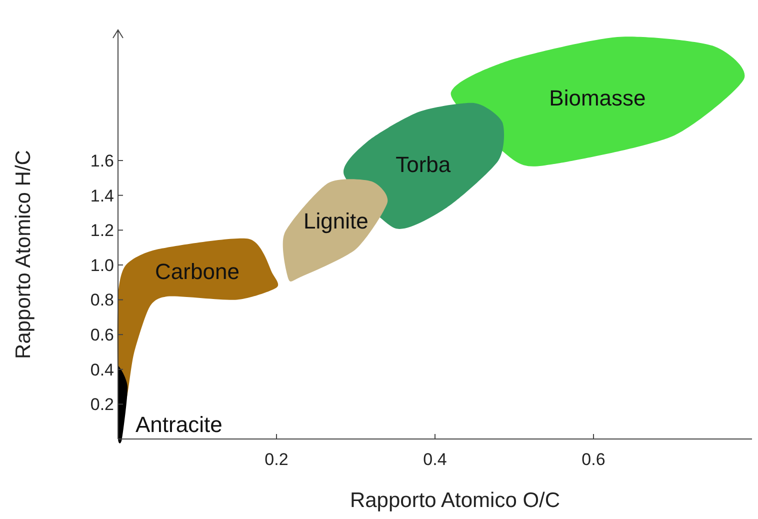 This screenshot has height=519, width=758. Describe the element at coordinates (23, 254) in the screenshot. I see `y-axis-title: Rapporto Atomico H/C` at that location.